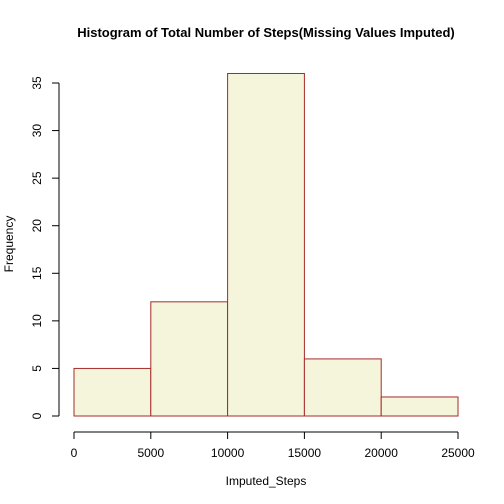 This screenshot has width=504, height=504. Describe the element at coordinates (37, 273) in the screenshot. I see `y-tick-label: 15` at that location.